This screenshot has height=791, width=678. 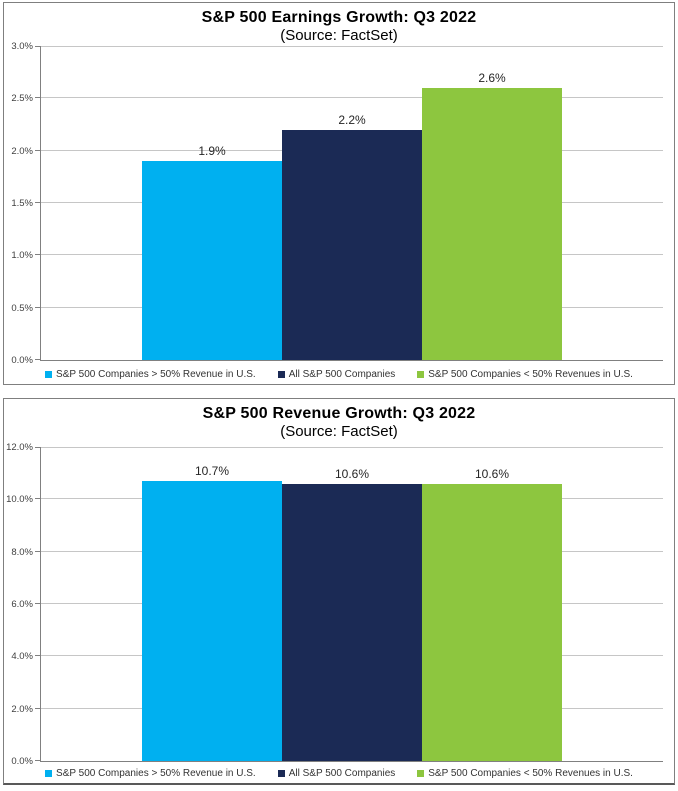 What do you see at coordinates (22, 256) in the screenshot?
I see `y-axis-tick-label: 1.0%` at bounding box center [22, 256].